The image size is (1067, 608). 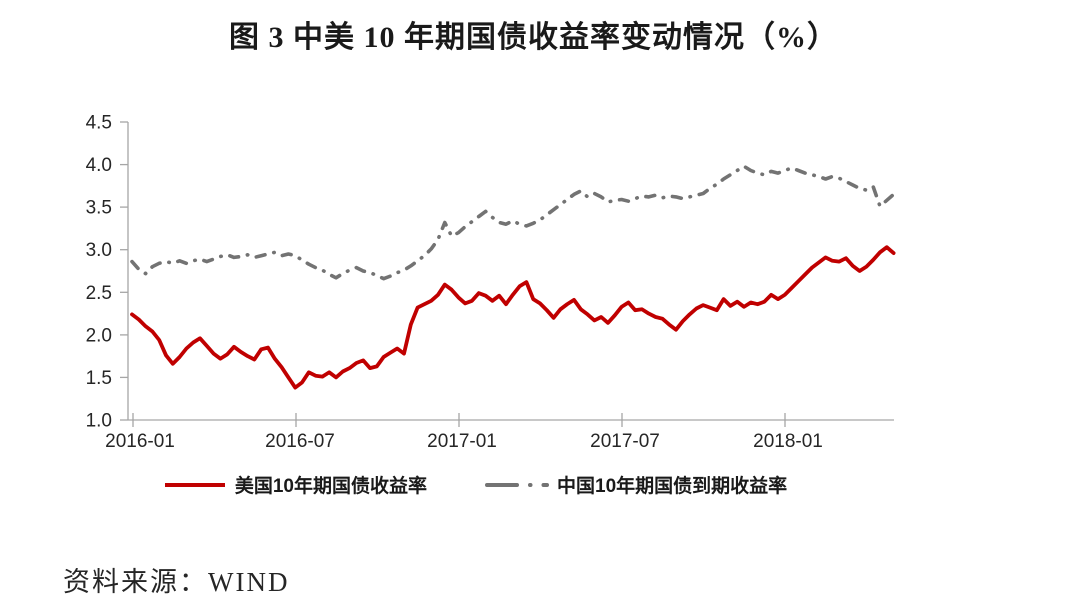 What do you see at coordinates (533, 37) in the screenshot?
I see `page-title: 图 3 中美 10 年期国债收益率变动情况（%）` at bounding box center [533, 37].